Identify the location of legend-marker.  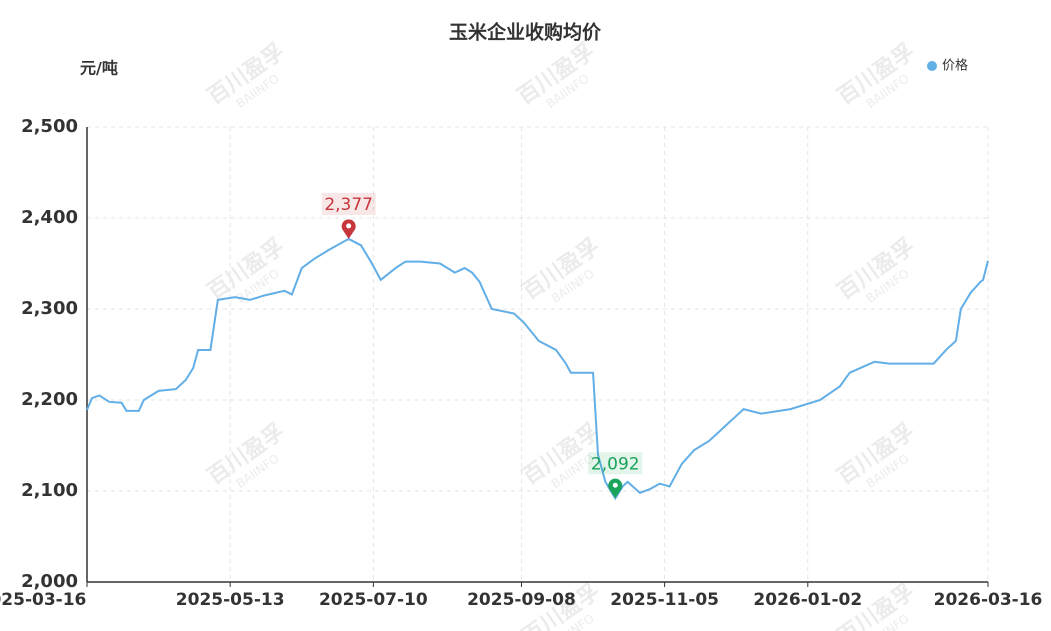
(932, 66).